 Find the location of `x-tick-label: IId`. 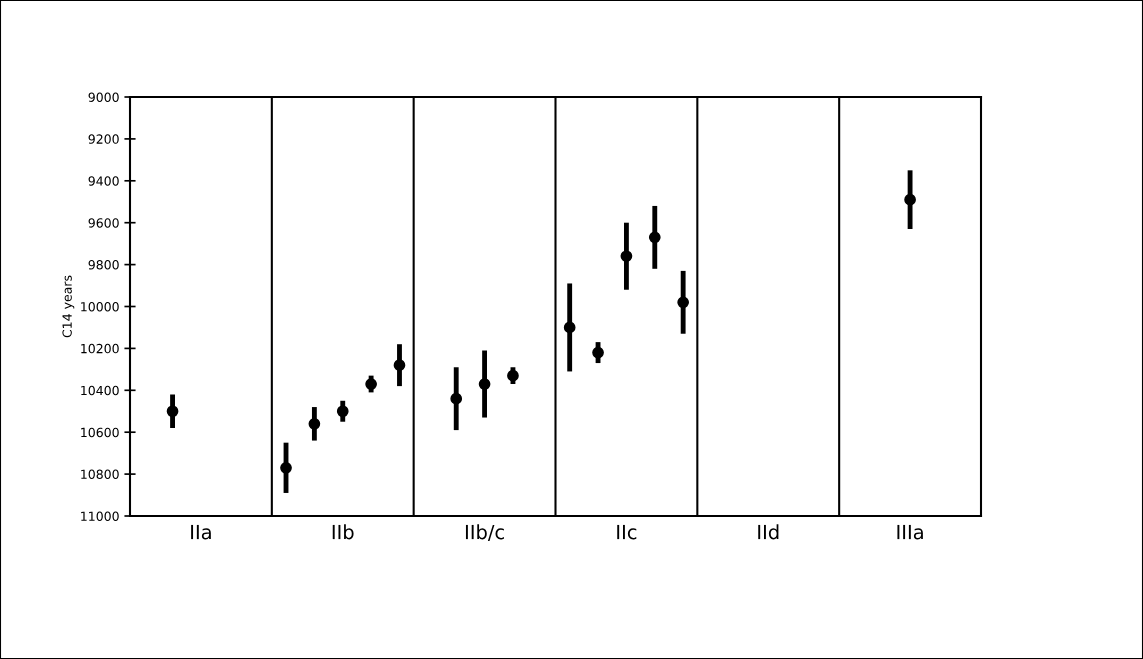

x-tick-label: IId is located at coordinates (768, 532).